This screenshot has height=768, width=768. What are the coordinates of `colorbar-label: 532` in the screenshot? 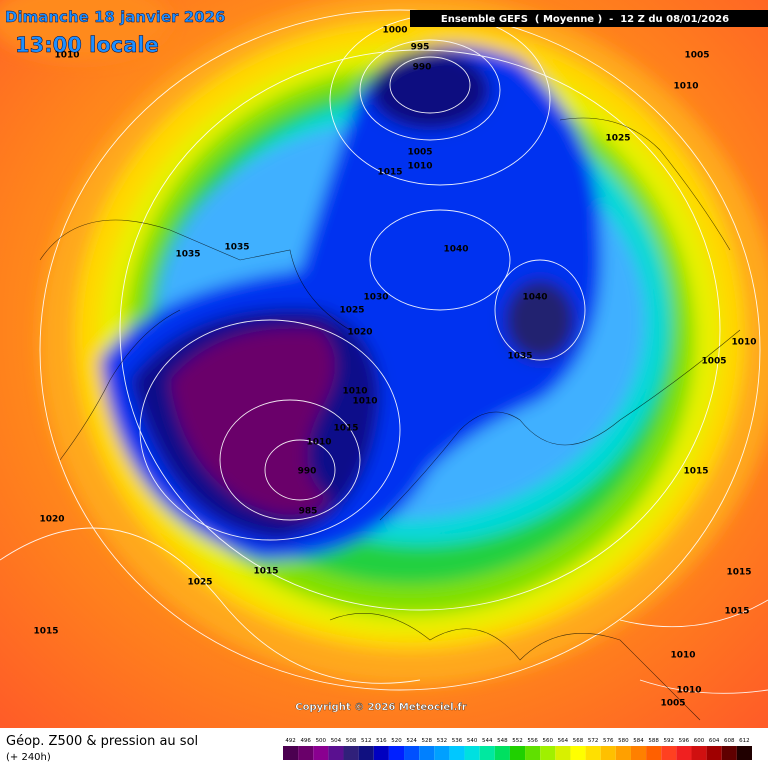 It's located at (442, 741).